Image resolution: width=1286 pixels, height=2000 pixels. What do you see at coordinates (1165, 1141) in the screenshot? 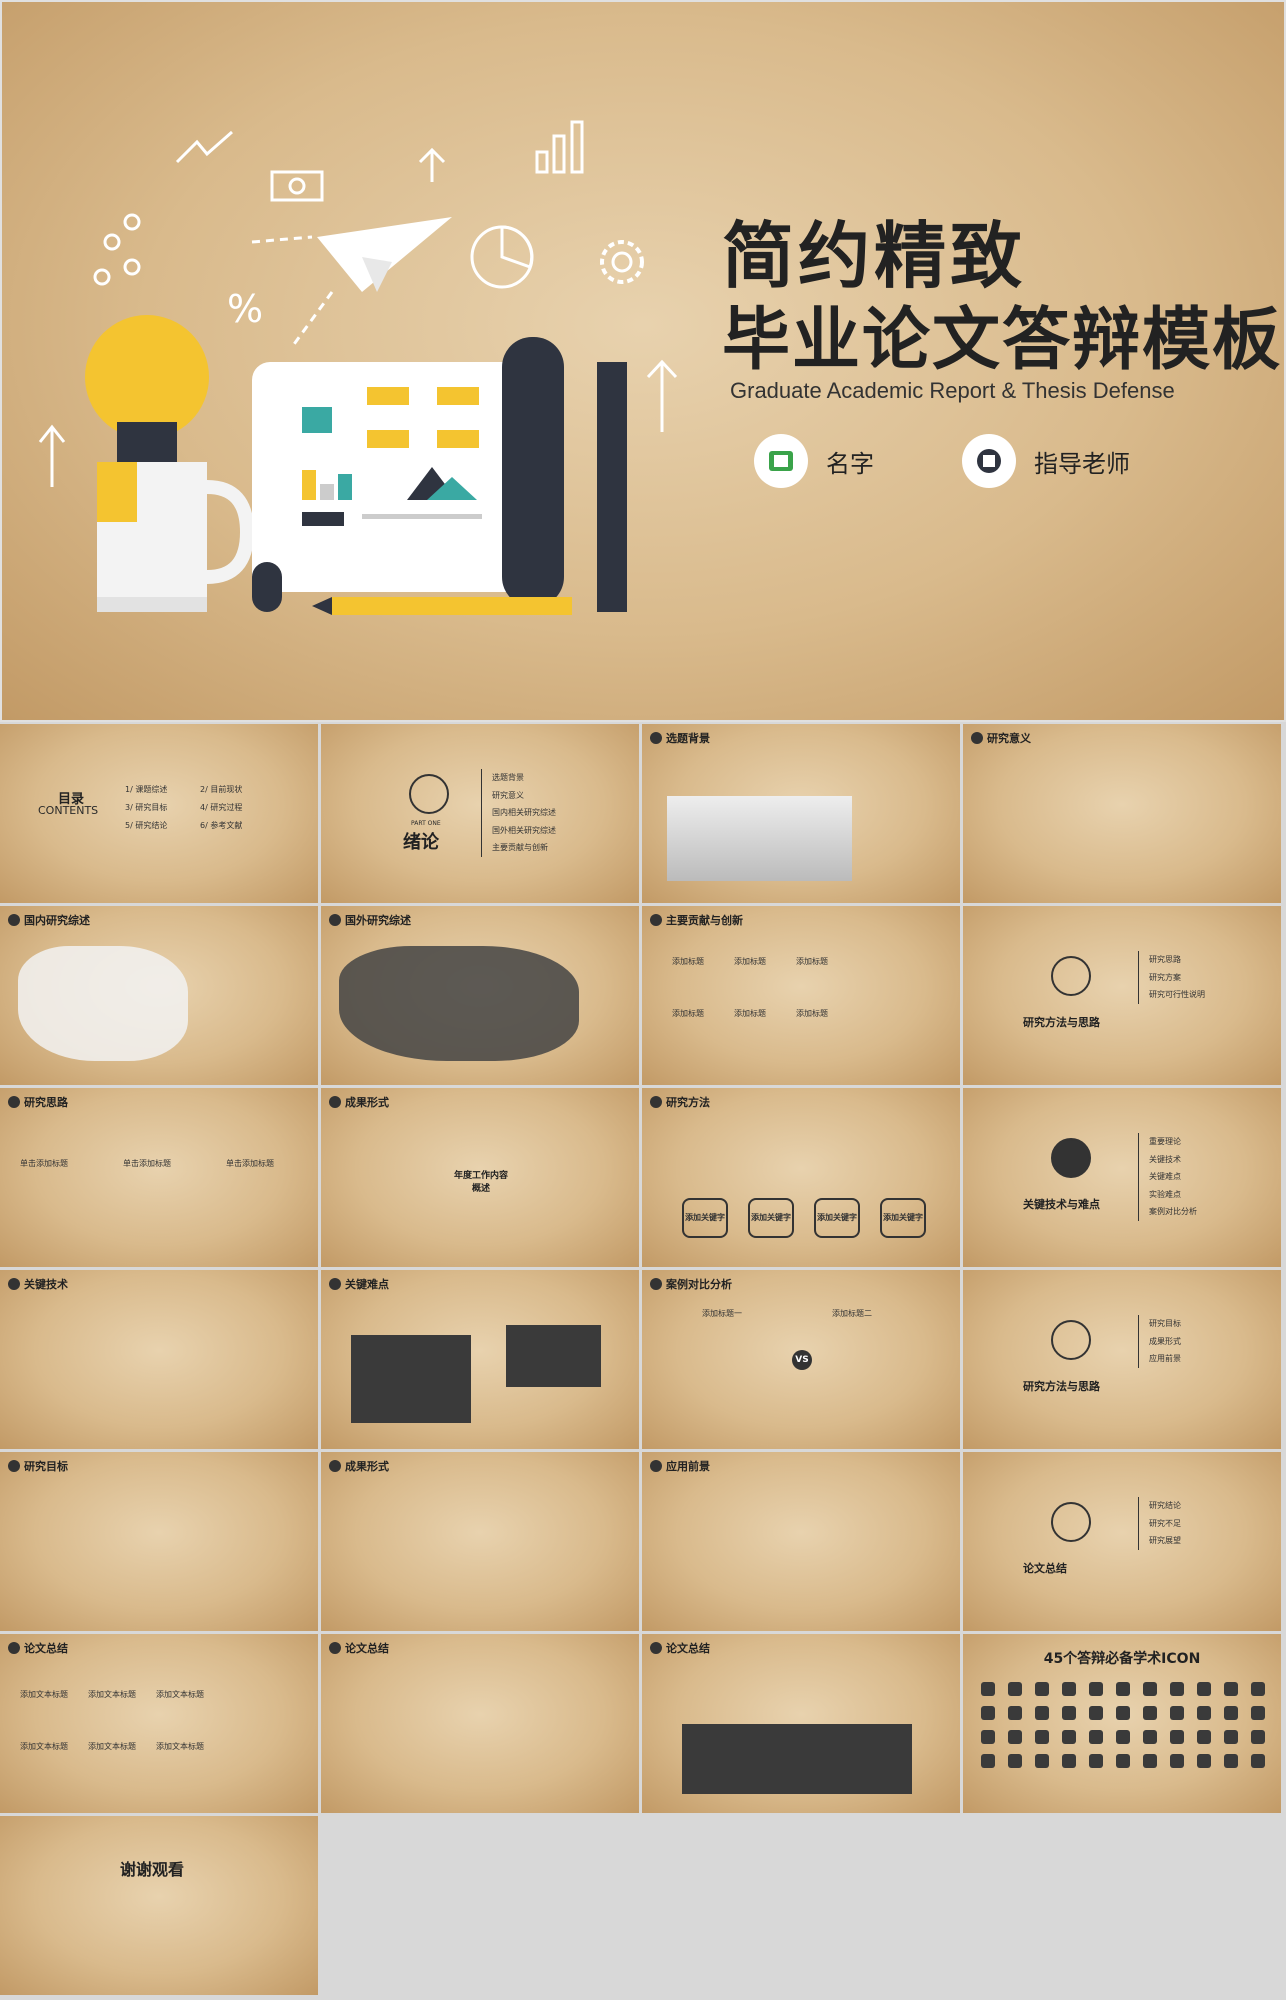
I see `slide-item: 重要理论` at bounding box center [1165, 1141].